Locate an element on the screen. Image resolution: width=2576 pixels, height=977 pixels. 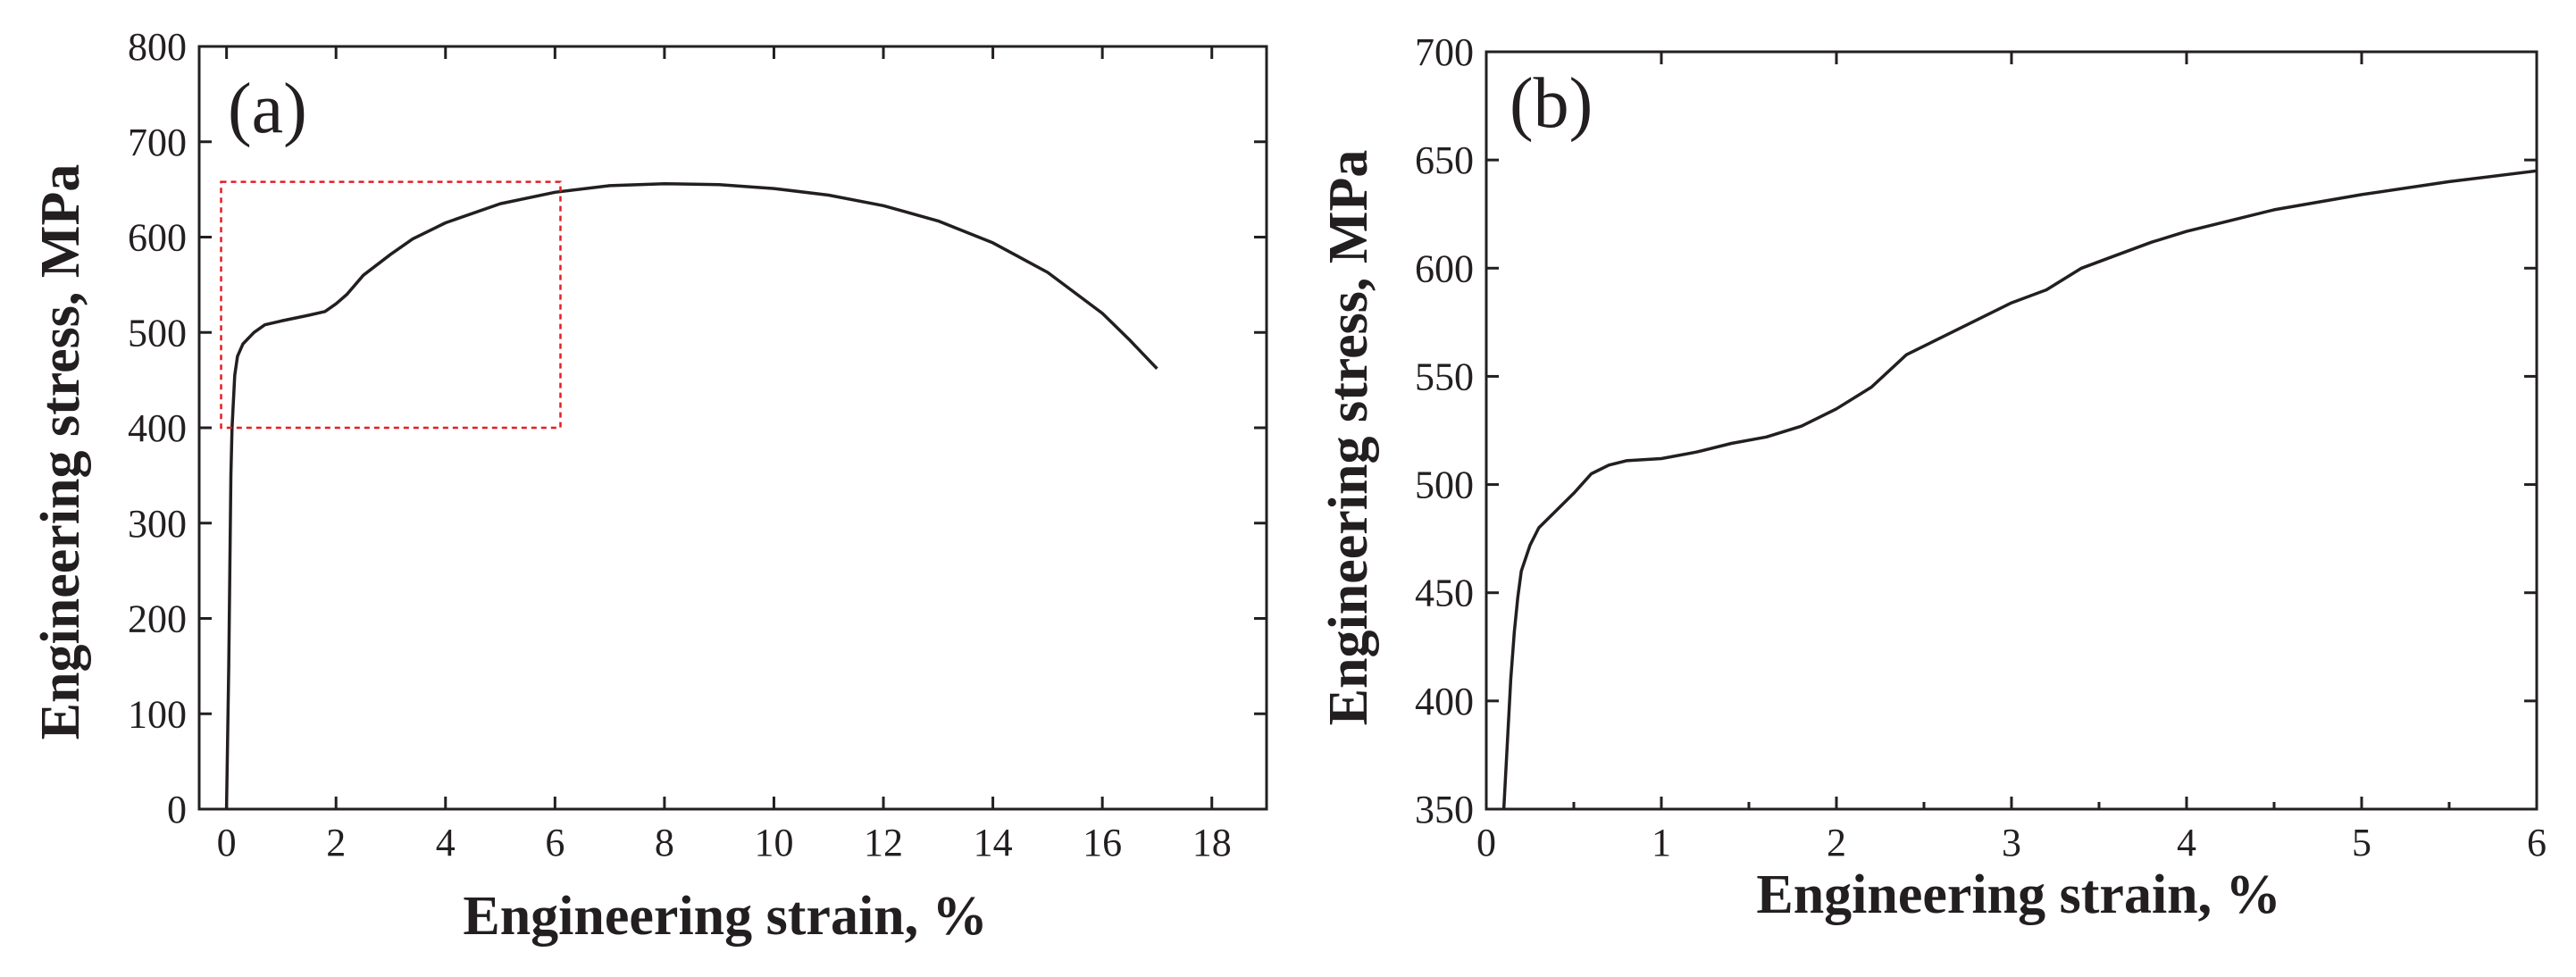
panel-a-x-tick-label: 0 is located at coordinates (227, 842).